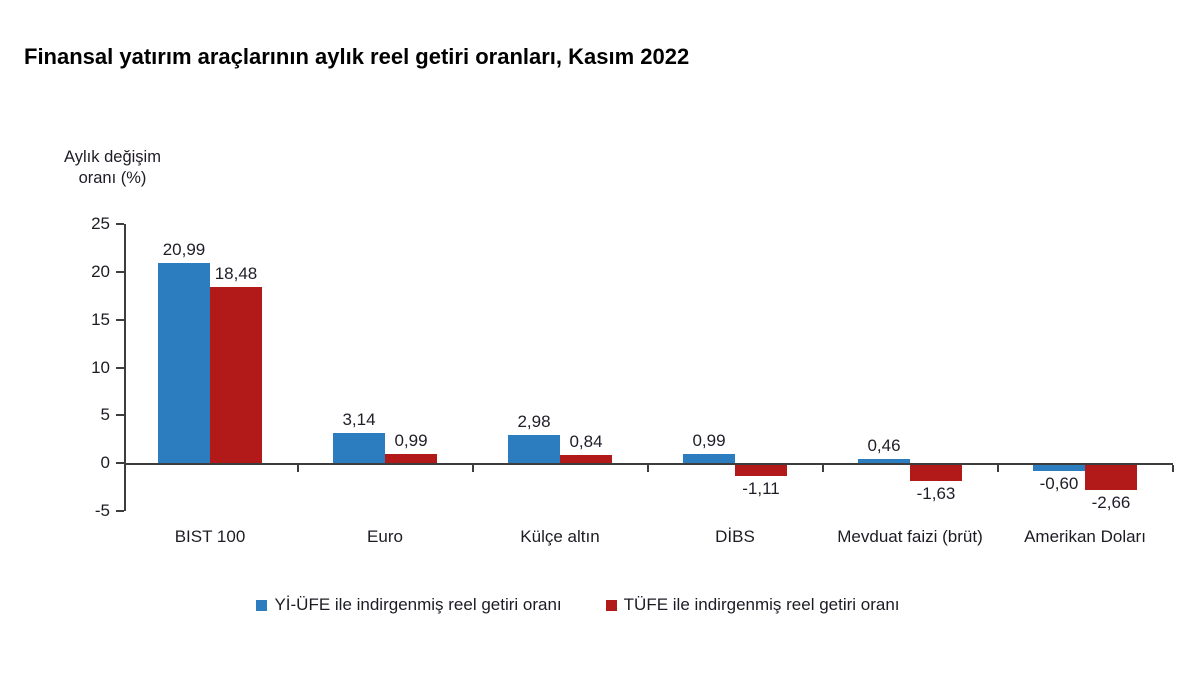  I want to click on bar-value-label: 18,48, so click(236, 273).